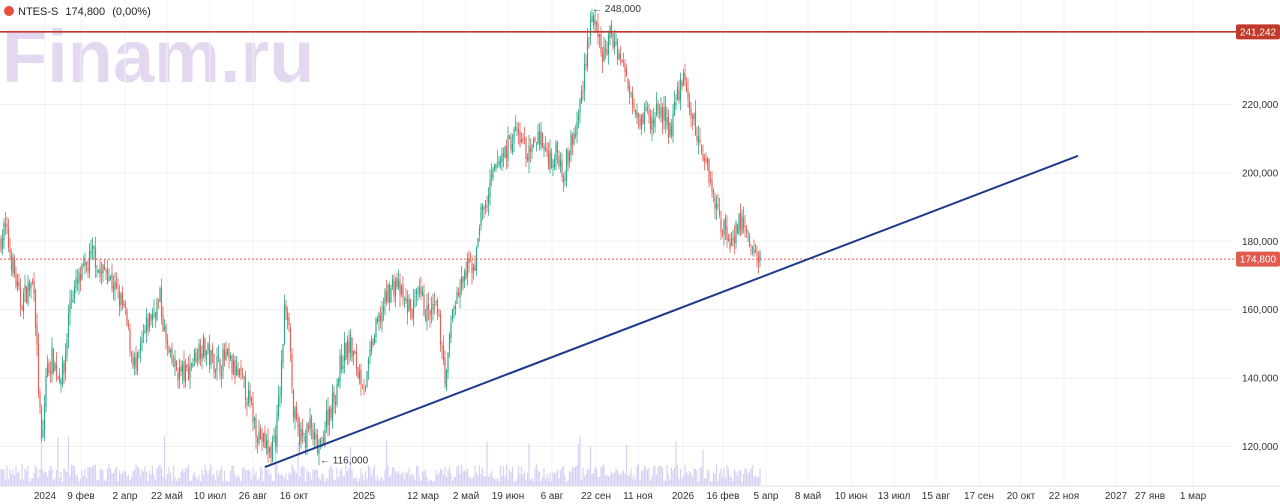 Image resolution: width=1280 pixels, height=504 pixels. What do you see at coordinates (979, 496) in the screenshot?
I see `x-tick-label: 17 сен` at bounding box center [979, 496].